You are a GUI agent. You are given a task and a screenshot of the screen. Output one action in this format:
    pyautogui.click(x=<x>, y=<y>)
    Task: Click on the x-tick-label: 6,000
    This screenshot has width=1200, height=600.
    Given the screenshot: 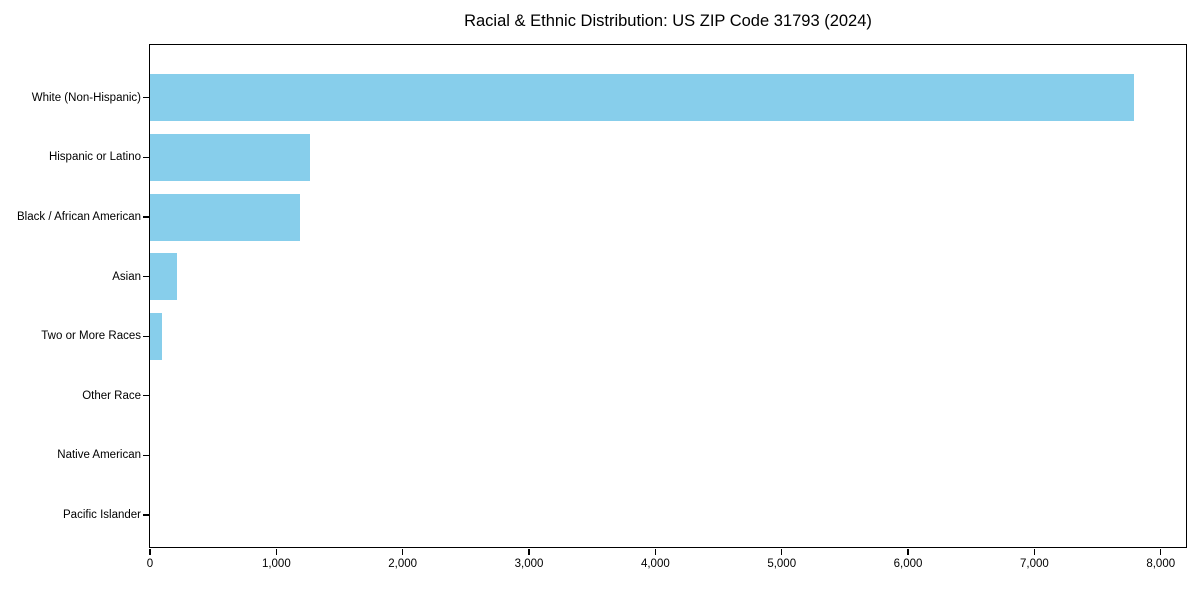 What is the action you would take?
    pyautogui.click(x=908, y=564)
    